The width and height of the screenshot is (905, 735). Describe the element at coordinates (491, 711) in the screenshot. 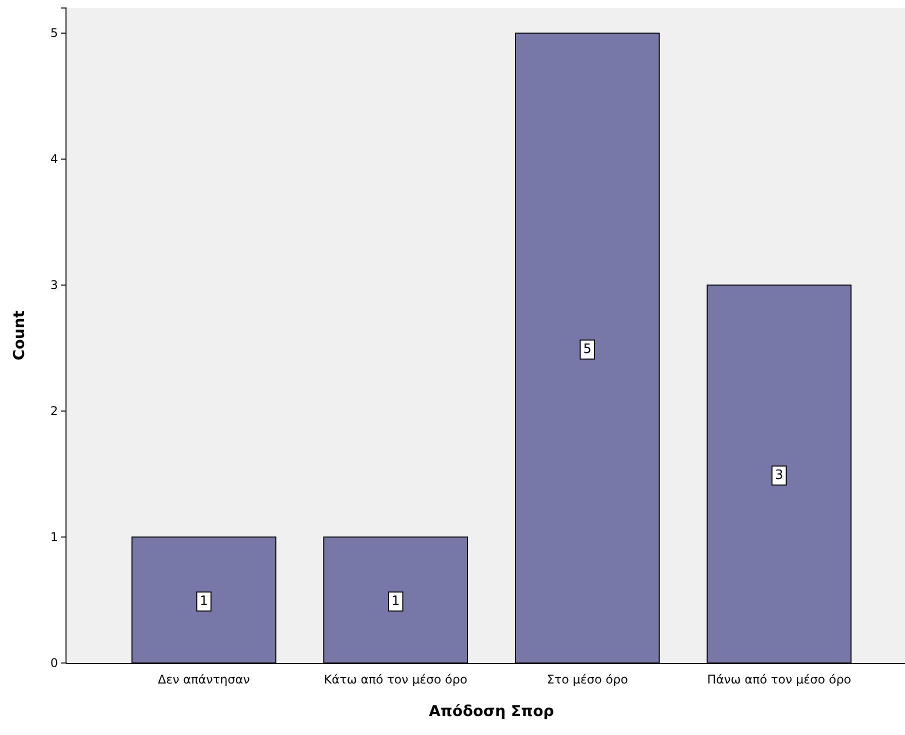

I see `x-axis-title: Απόδοση Σπορ` at that location.